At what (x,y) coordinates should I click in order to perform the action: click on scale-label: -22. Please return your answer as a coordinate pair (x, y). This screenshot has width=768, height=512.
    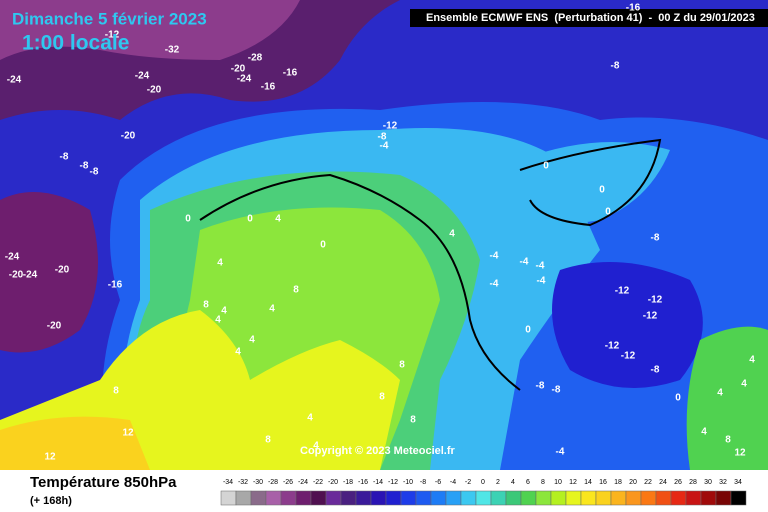
    Looking at the image, I should click on (318, 482).